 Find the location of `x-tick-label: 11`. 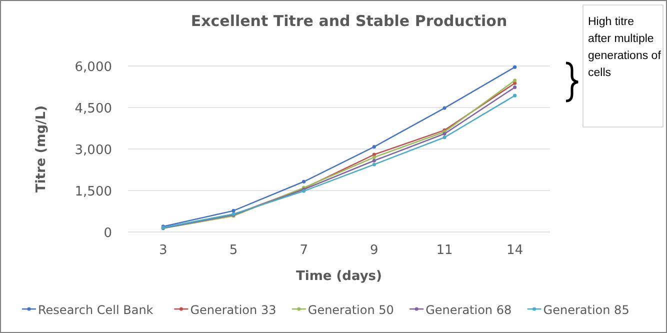

x-tick-label: 11 is located at coordinates (444, 250).